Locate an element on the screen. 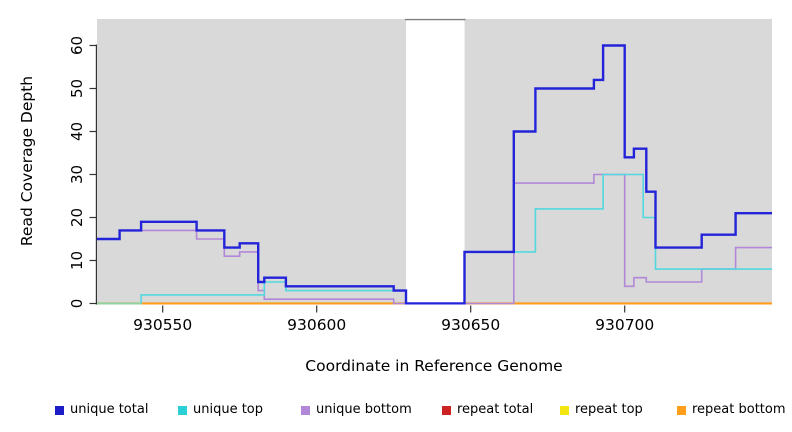 The height and width of the screenshot is (432, 792). legend-label: repeat total is located at coordinates (495, 409).